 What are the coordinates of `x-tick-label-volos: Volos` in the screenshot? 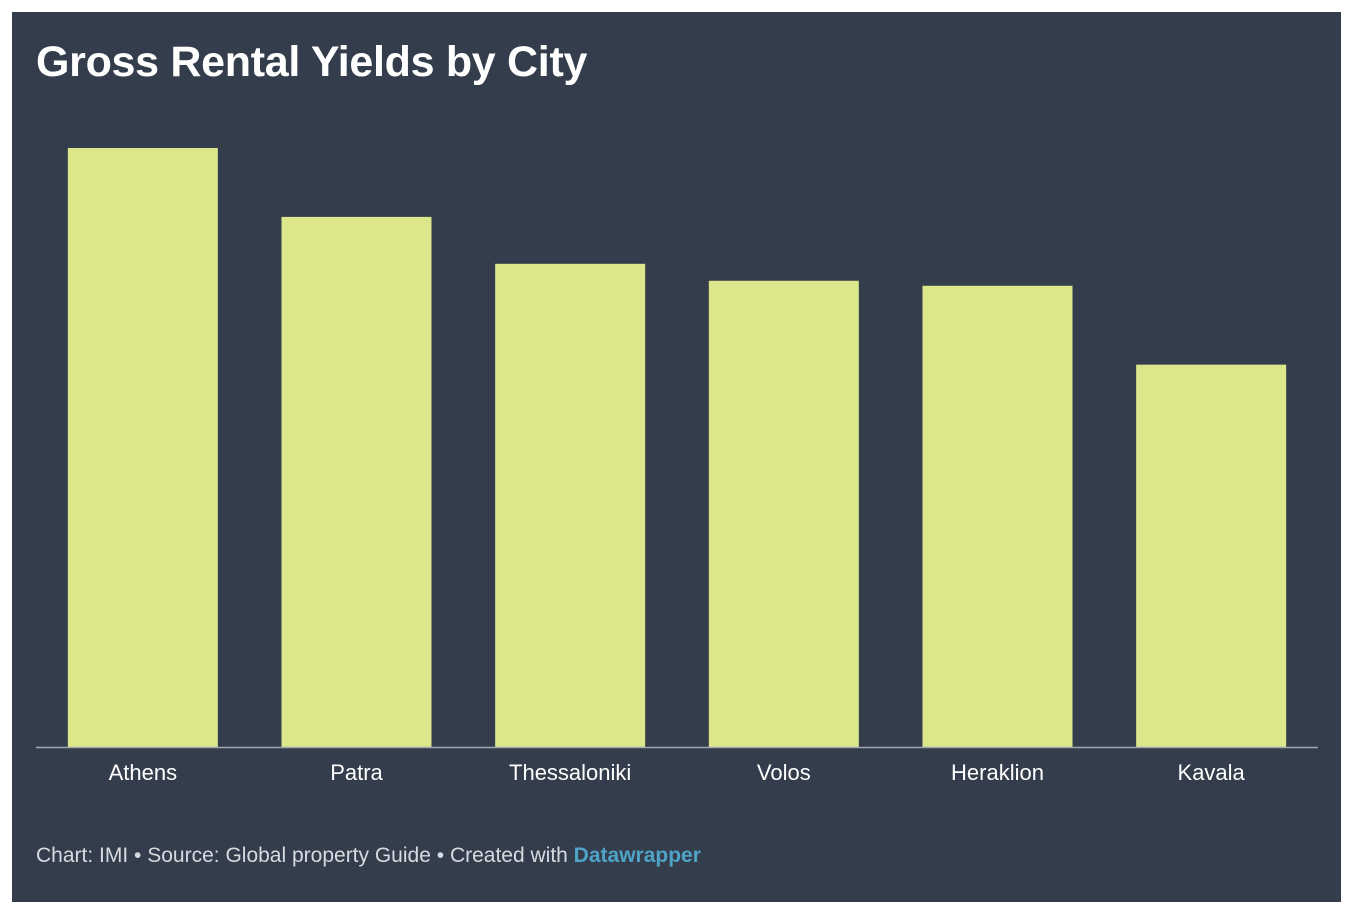 It's located at (784, 772).